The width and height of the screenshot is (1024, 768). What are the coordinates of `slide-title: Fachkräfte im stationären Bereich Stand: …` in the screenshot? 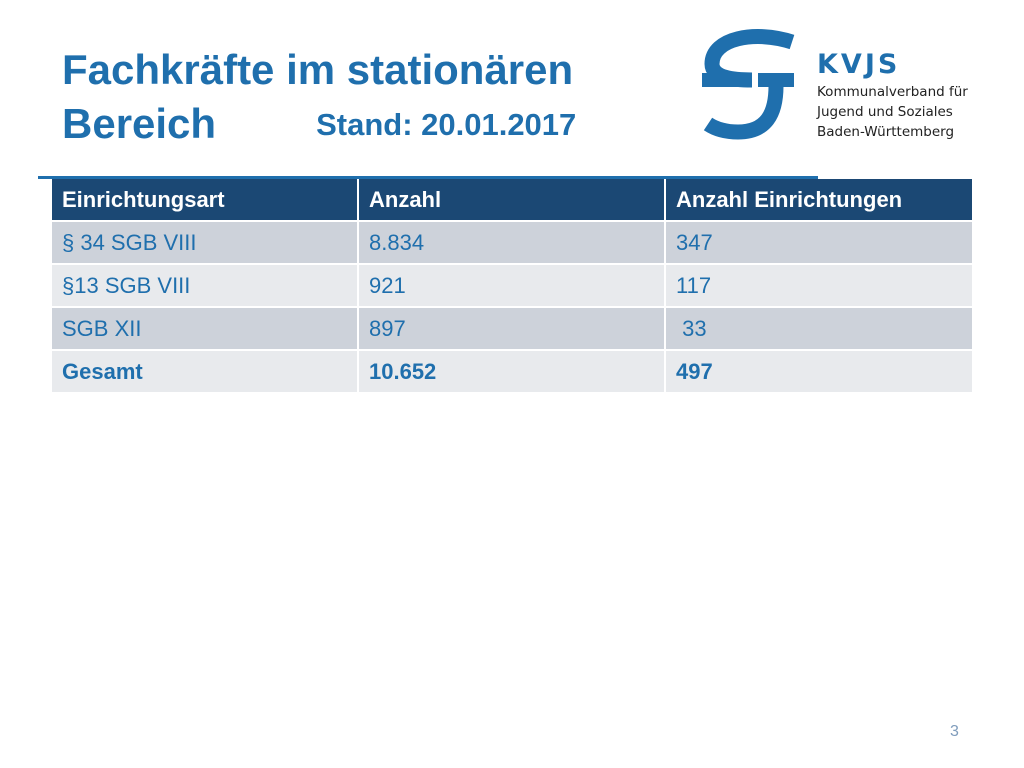 It's located at (372, 100).